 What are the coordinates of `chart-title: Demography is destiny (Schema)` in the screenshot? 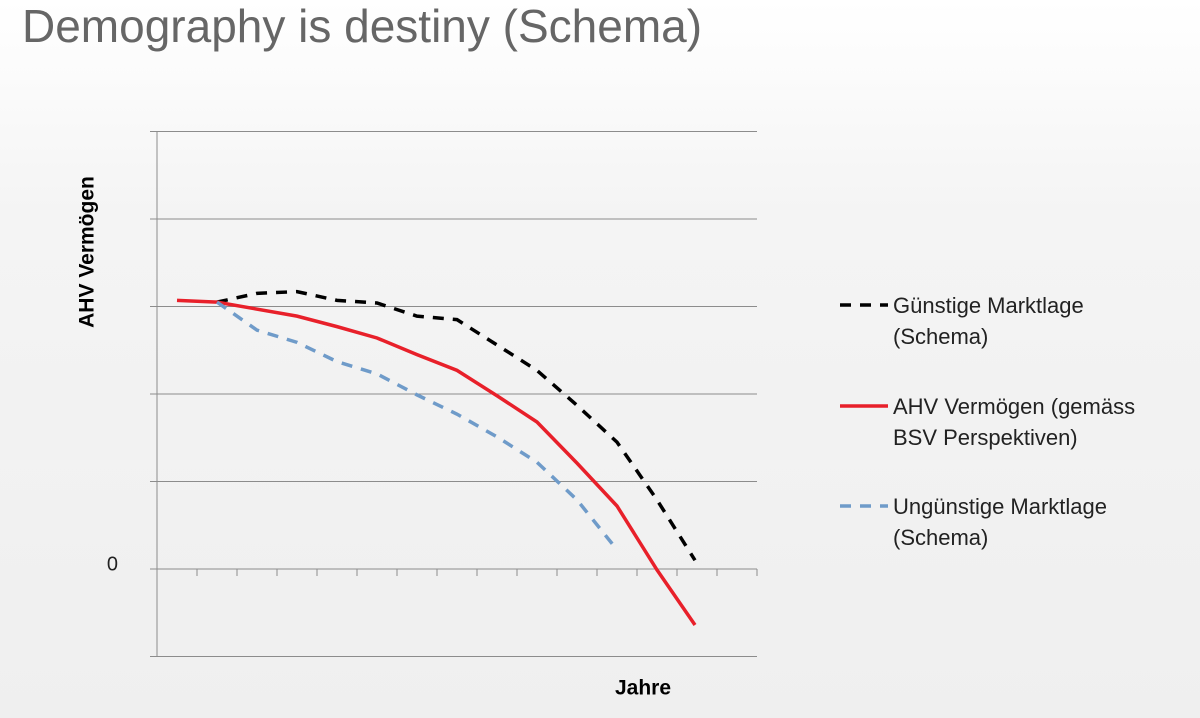 It's located at (362, 26).